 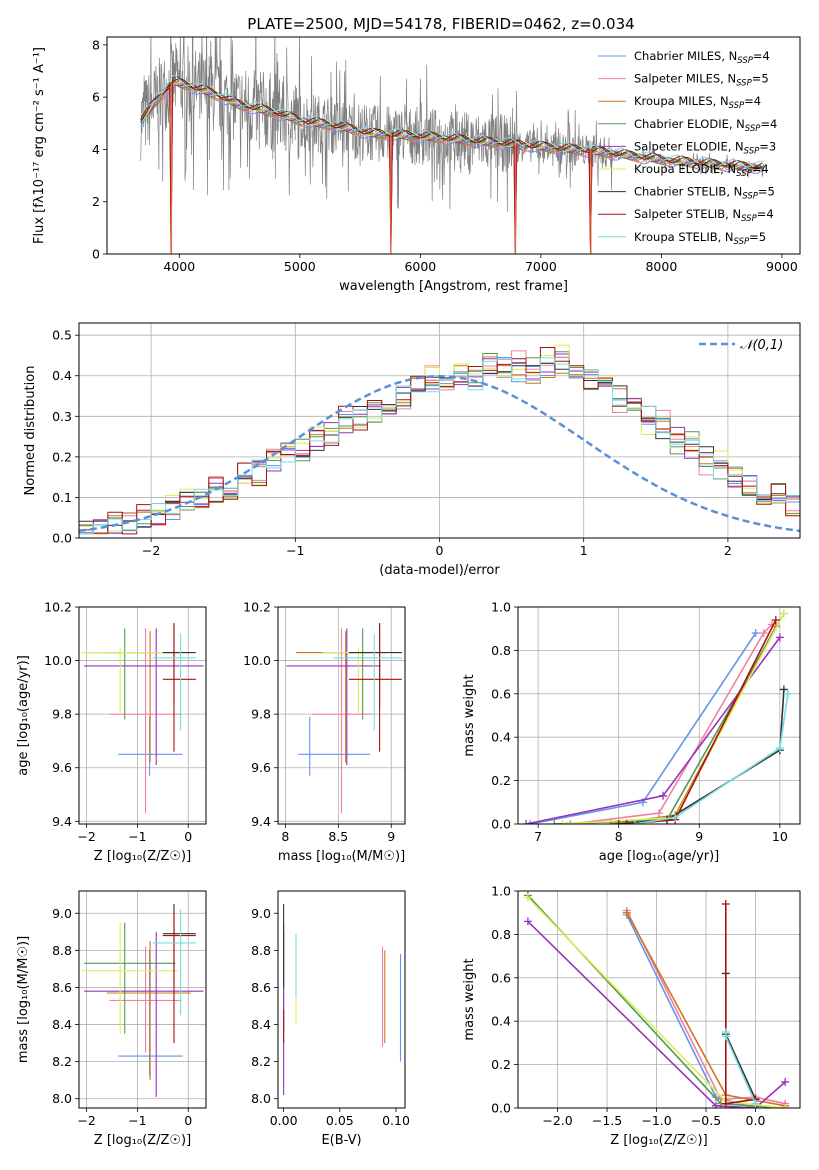 What do you see at coordinates (151, 550) in the screenshot?
I see `x-tick-label: −2` at bounding box center [151, 550].